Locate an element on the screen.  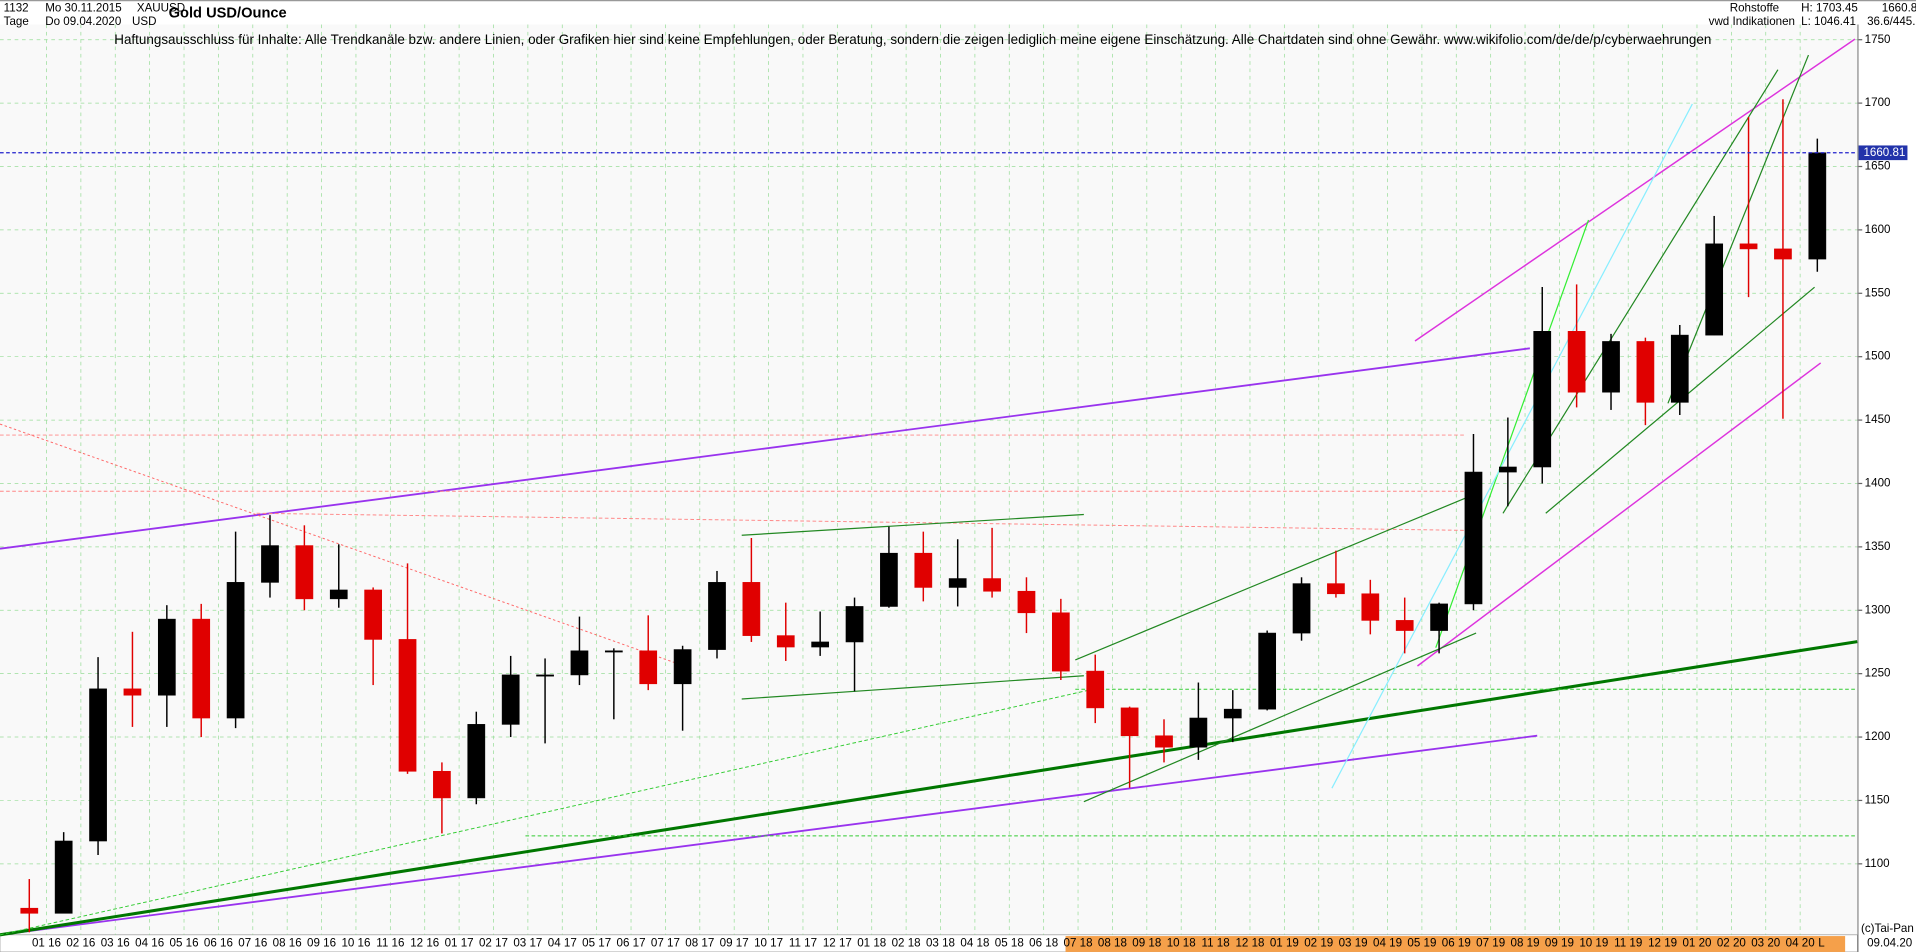
header-count: 1132 is located at coordinates (16, 8).